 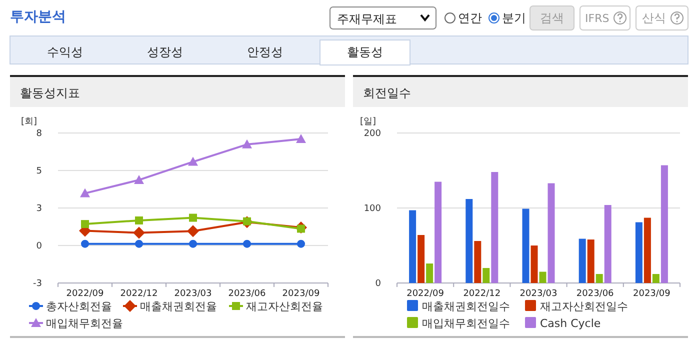 I want to click on y-tick-label: 200, so click(x=373, y=134).